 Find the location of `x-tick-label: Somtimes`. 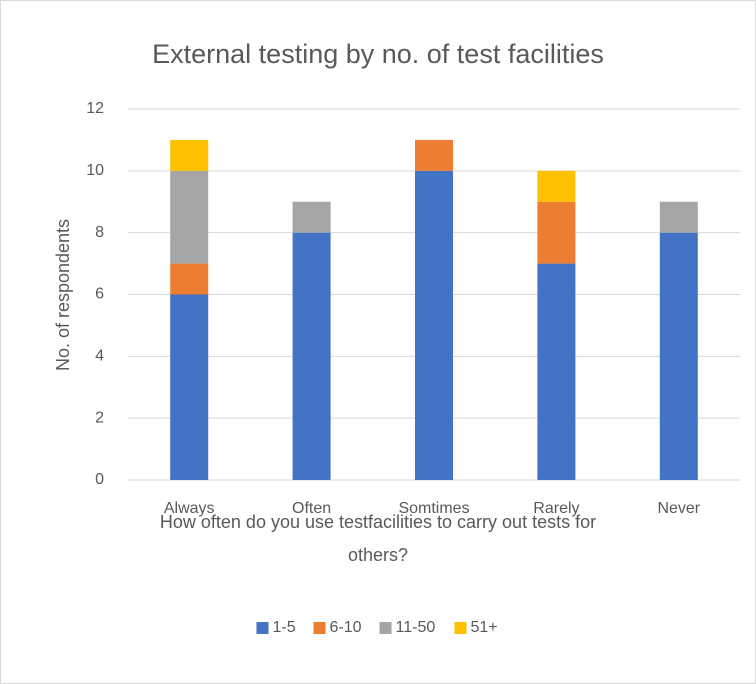

x-tick-label: Somtimes is located at coordinates (433, 508).